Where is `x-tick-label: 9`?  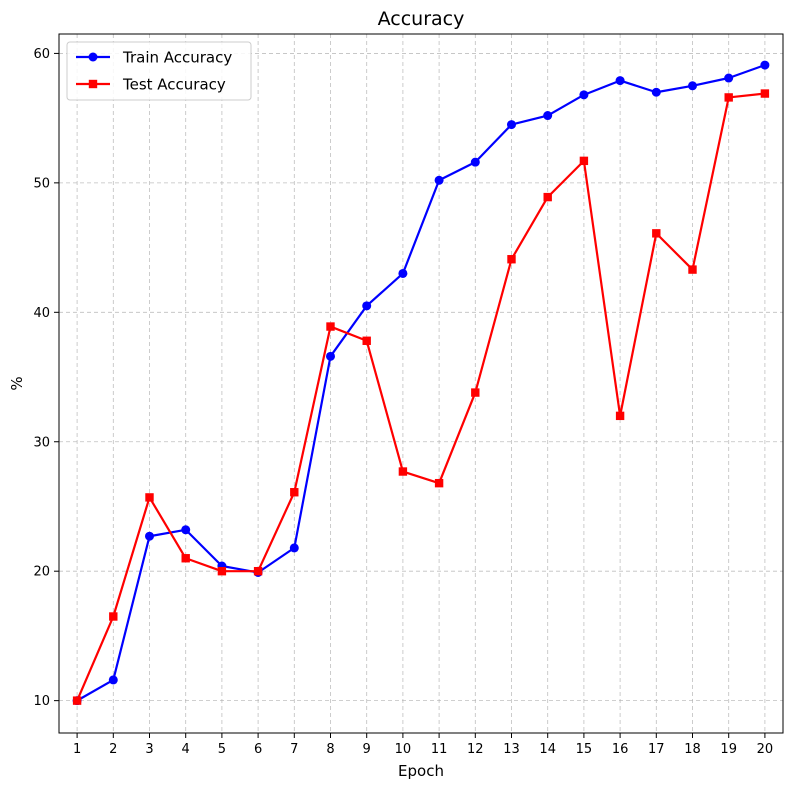
x-tick-label: 9 is located at coordinates (367, 749).